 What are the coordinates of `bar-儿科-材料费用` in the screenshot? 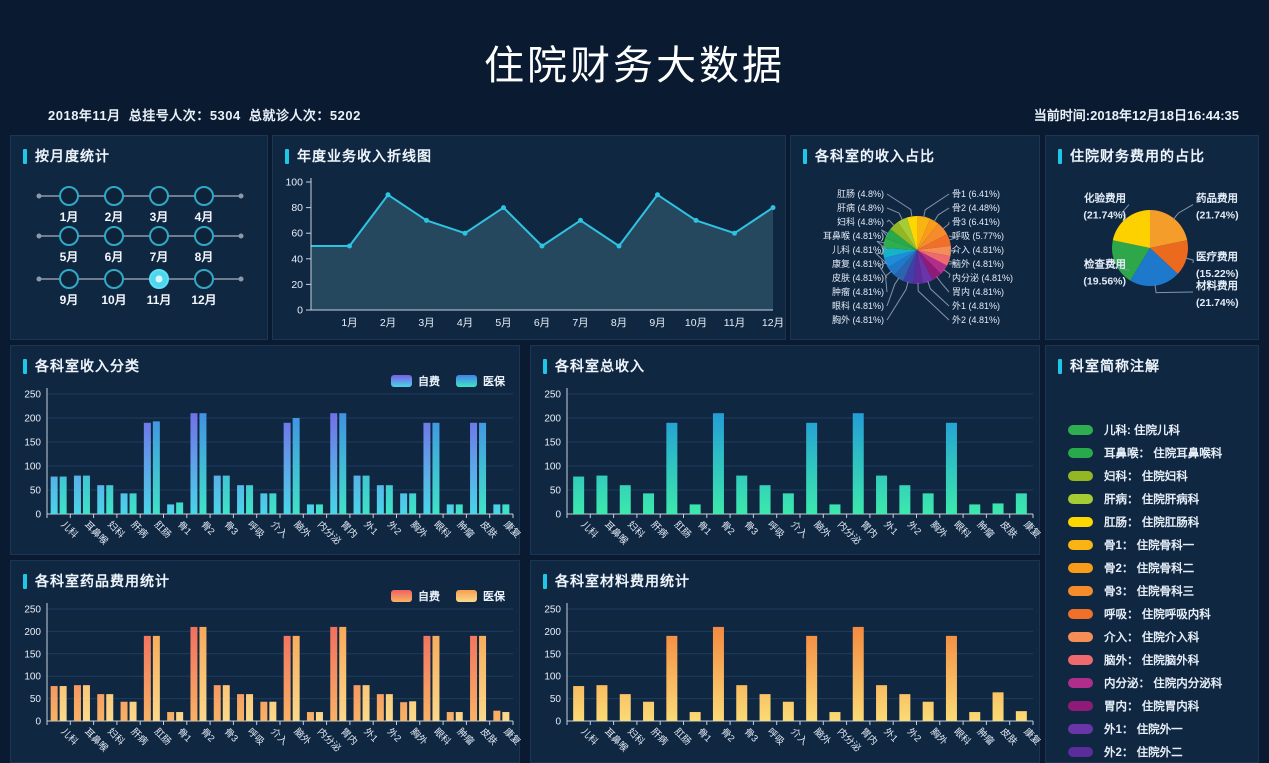 It's located at (579, 703).